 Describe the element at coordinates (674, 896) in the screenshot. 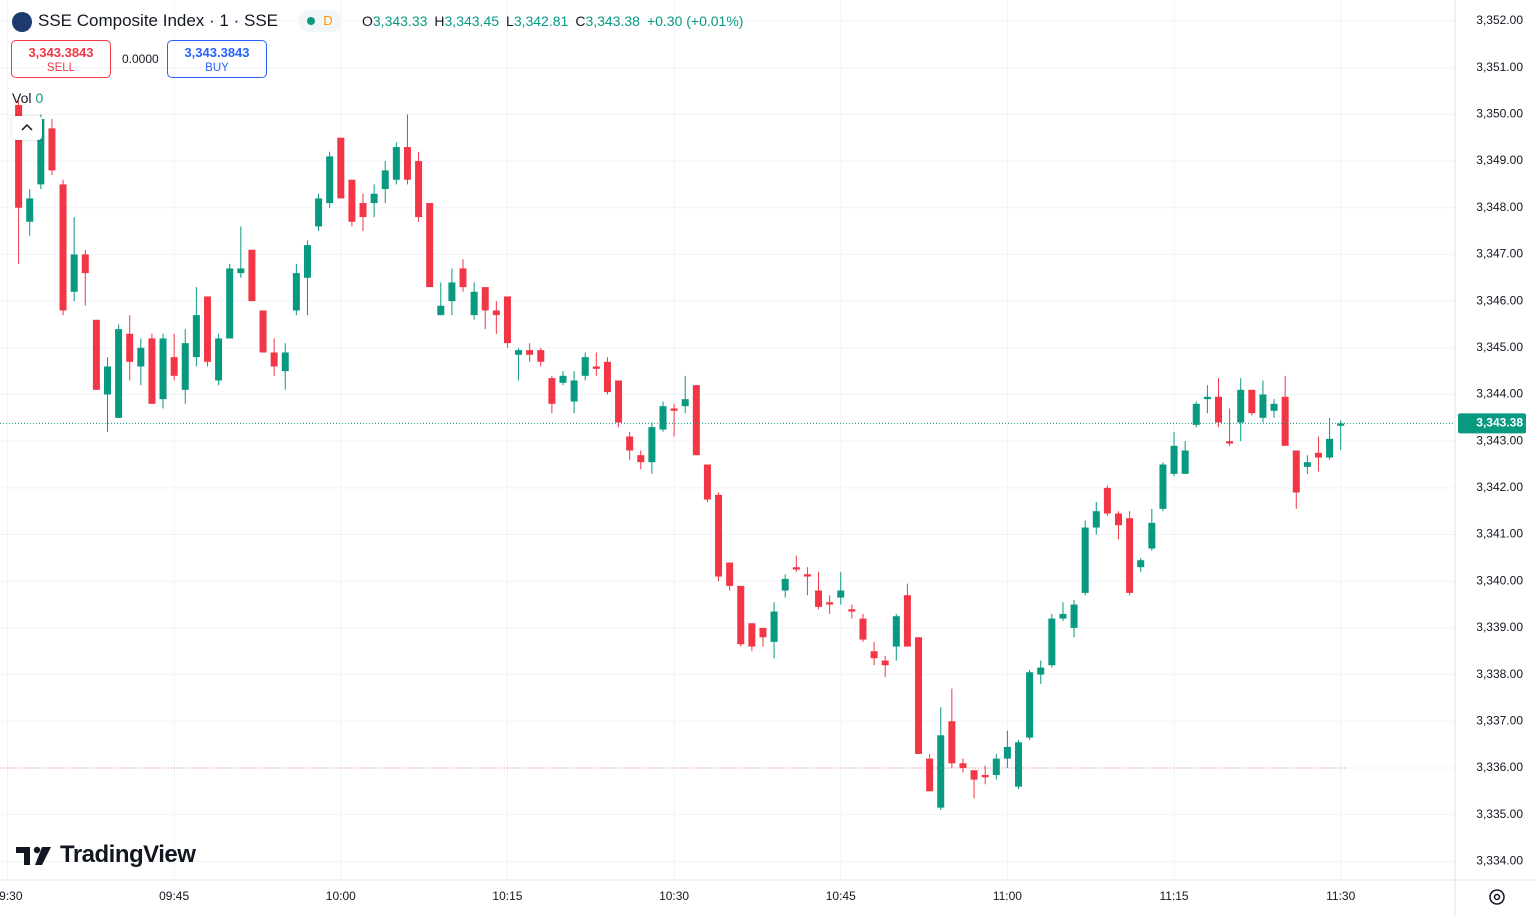

I see `x-tick-label: 10:30` at that location.